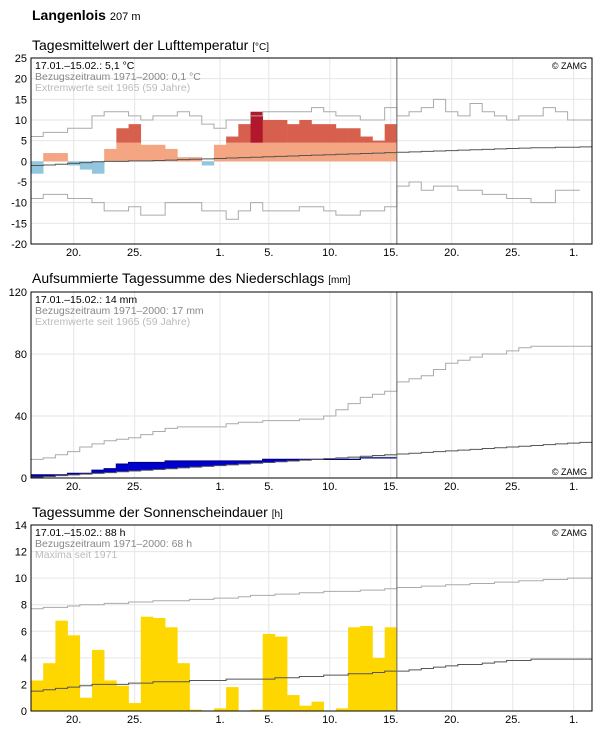 Image resolution: width=596 pixels, height=729 pixels. What do you see at coordinates (21, 579) in the screenshot?
I see `sunshine-ytick-label: 10` at bounding box center [21, 579].